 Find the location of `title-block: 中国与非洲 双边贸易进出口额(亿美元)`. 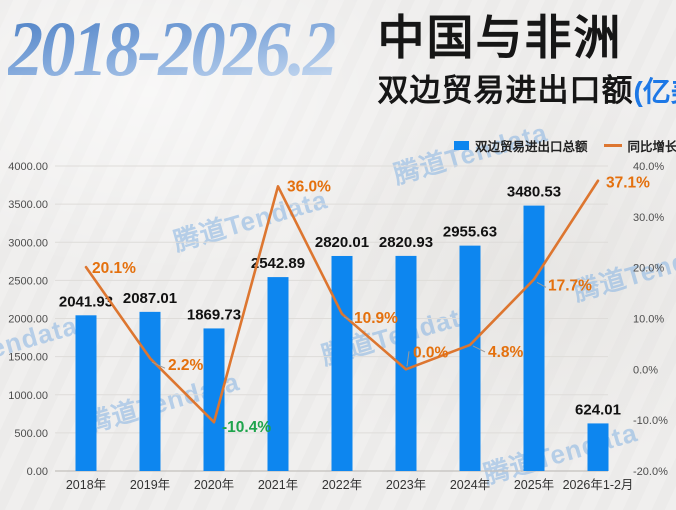

title-block: 中国与非洲 双边贸易进出口额(亿美元) is located at coordinates (526, 62).